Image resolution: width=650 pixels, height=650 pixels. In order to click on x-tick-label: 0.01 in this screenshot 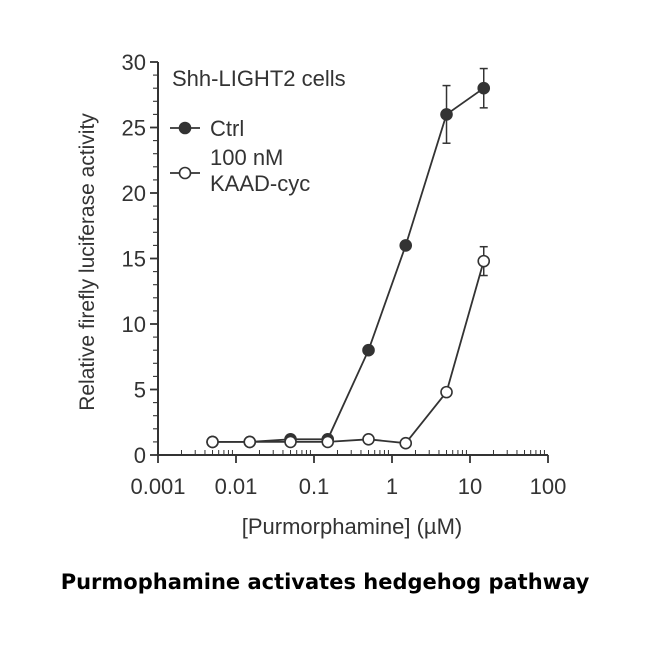, I will do `click(236, 486)`.